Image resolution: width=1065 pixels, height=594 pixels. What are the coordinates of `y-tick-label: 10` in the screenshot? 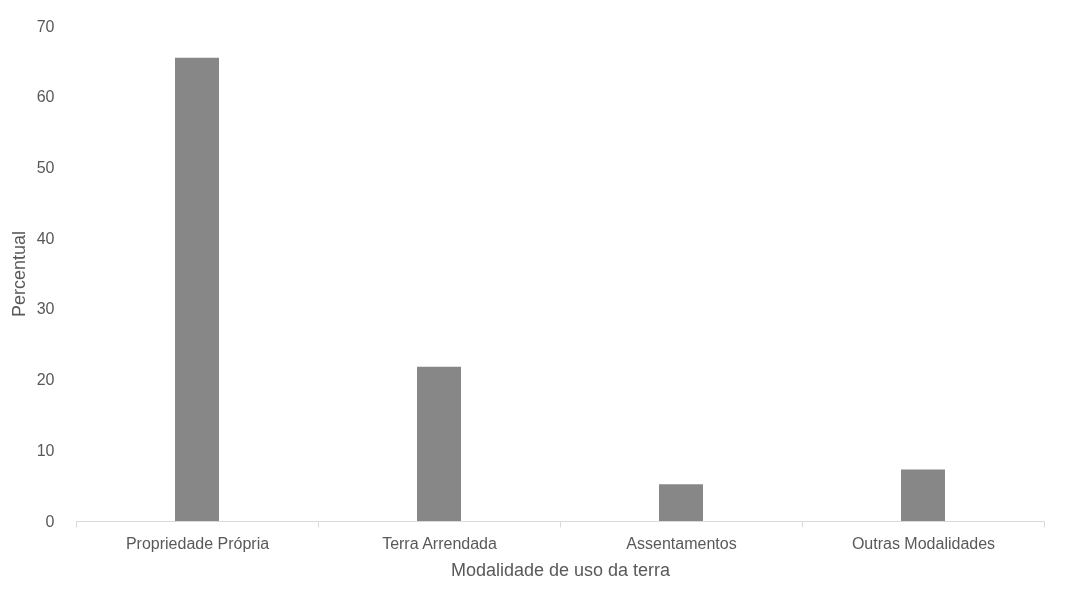 It's located at (45, 450).